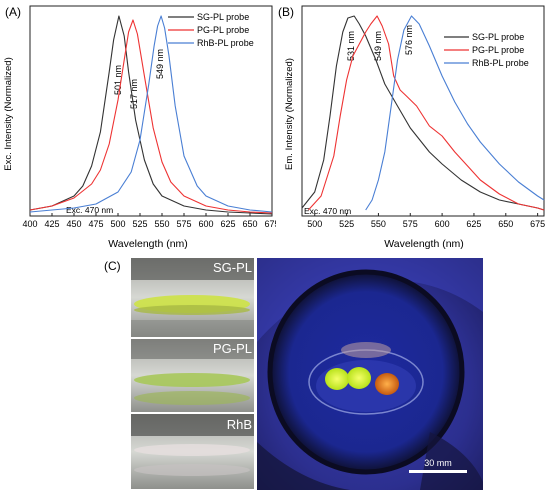 The image size is (550, 492). What do you see at coordinates (205, 224) in the screenshot?
I see `x-tick-label-a-8: 600` at bounding box center [205, 224].